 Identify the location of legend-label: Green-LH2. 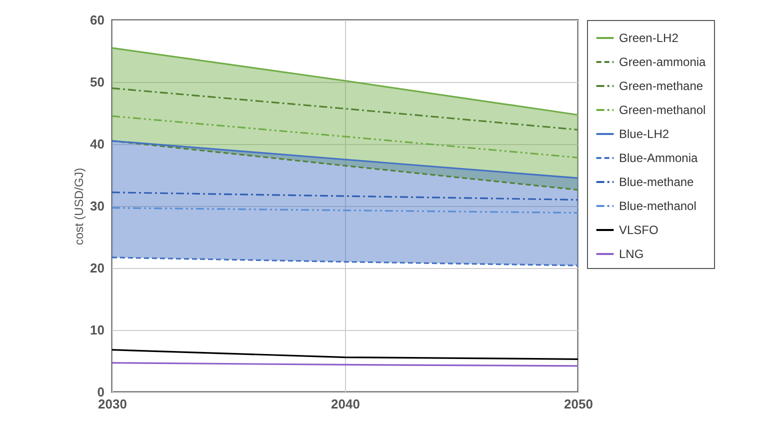
(649, 38).